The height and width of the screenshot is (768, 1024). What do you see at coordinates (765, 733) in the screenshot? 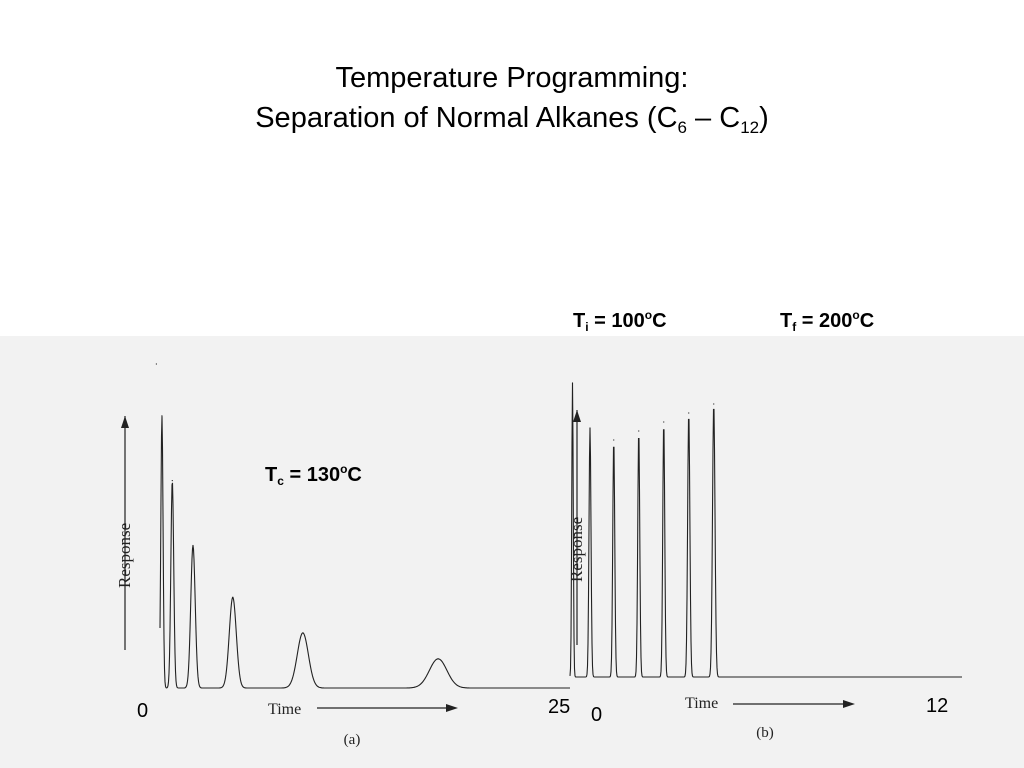
I see `chart-b-panel-label: (b)` at bounding box center [765, 733].